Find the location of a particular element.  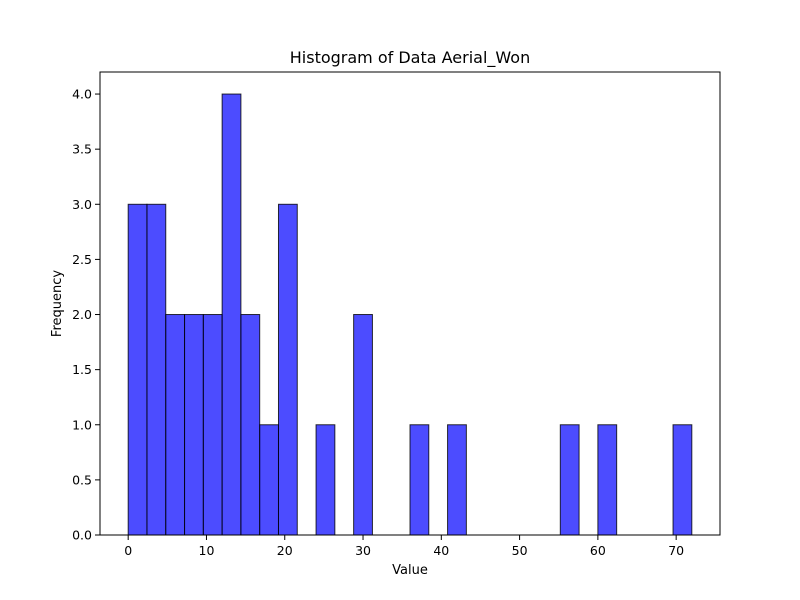

x-axis-ticks: 0 10 20 30 40 50 60 70 is located at coordinates (404, 546).